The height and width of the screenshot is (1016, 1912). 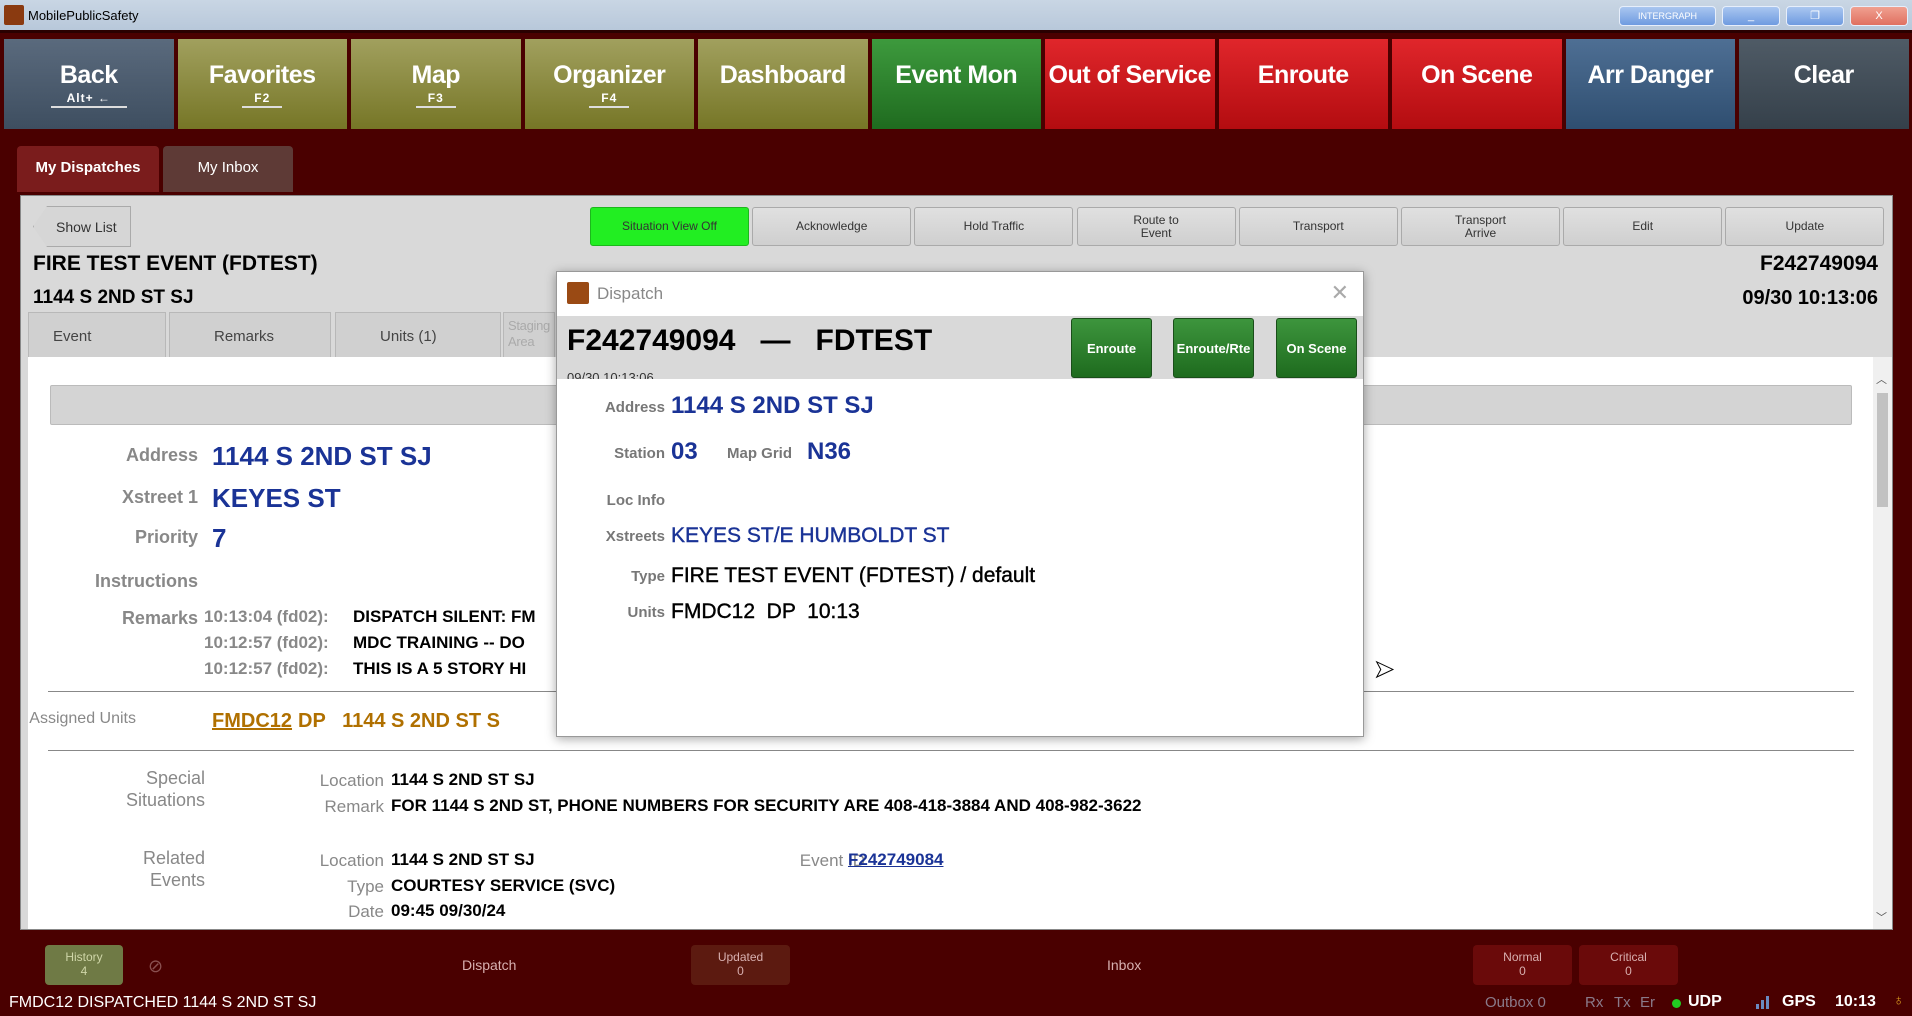 What do you see at coordinates (740, 971) in the screenshot?
I see `updated-count: 0` at bounding box center [740, 971].